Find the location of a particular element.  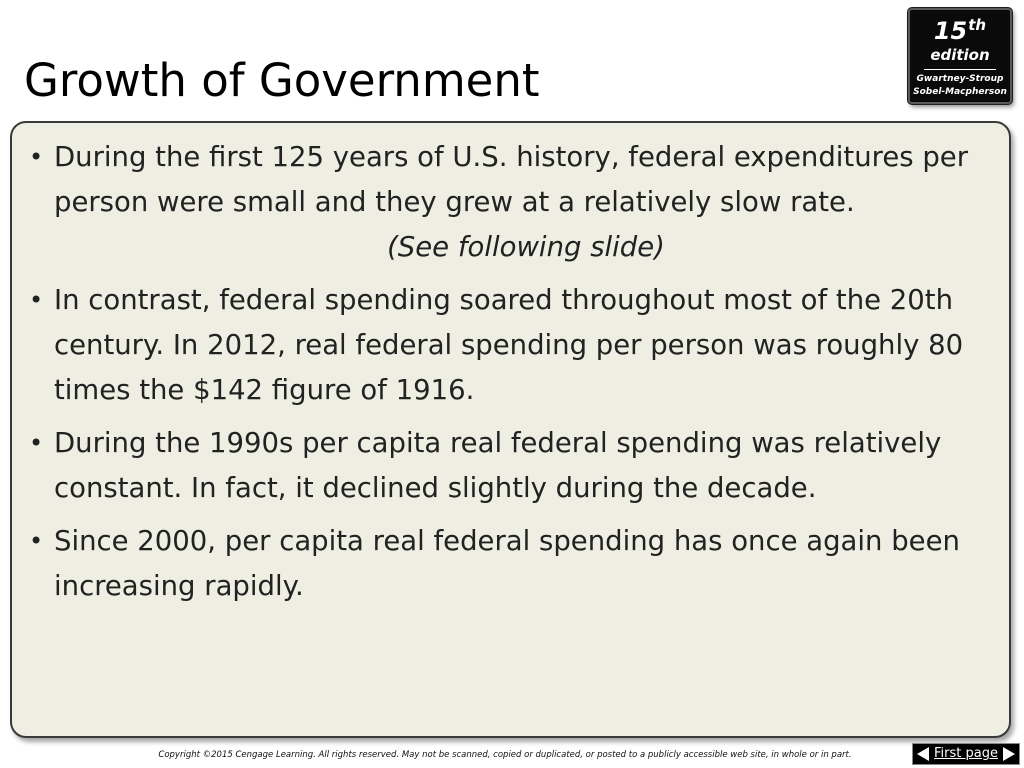

first-page-link: First page is located at coordinates (966, 753).